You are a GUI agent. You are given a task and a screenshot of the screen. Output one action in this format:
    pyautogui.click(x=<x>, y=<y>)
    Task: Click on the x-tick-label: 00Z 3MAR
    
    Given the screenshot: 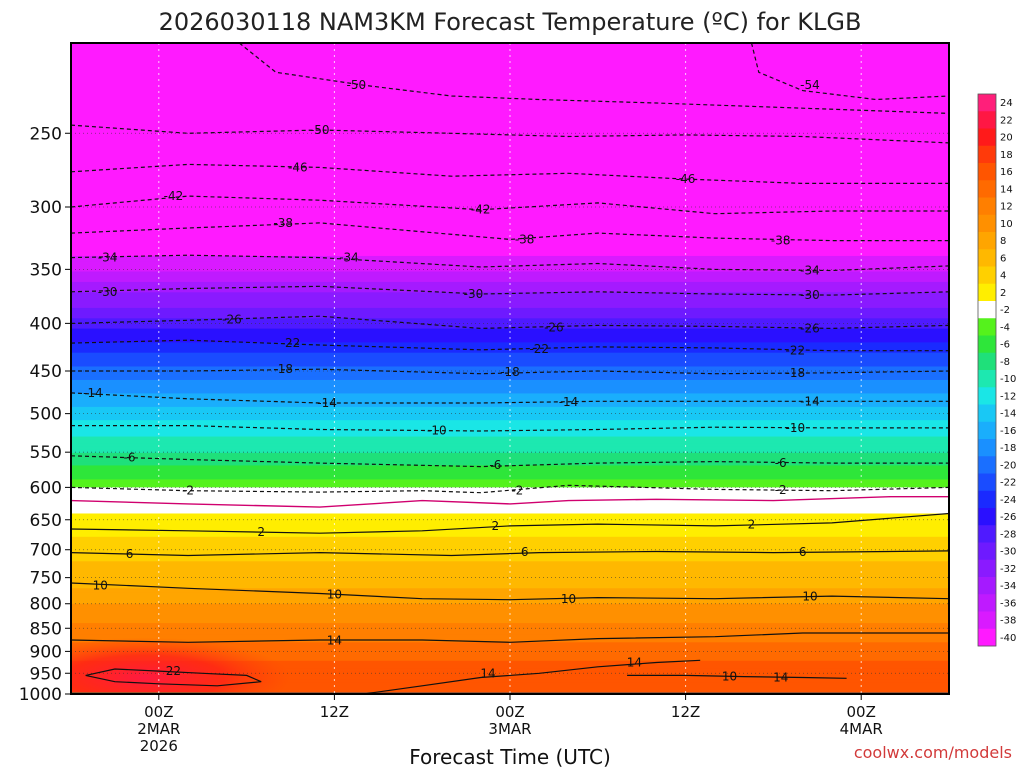 What is the action you would take?
    pyautogui.click(x=509, y=720)
    